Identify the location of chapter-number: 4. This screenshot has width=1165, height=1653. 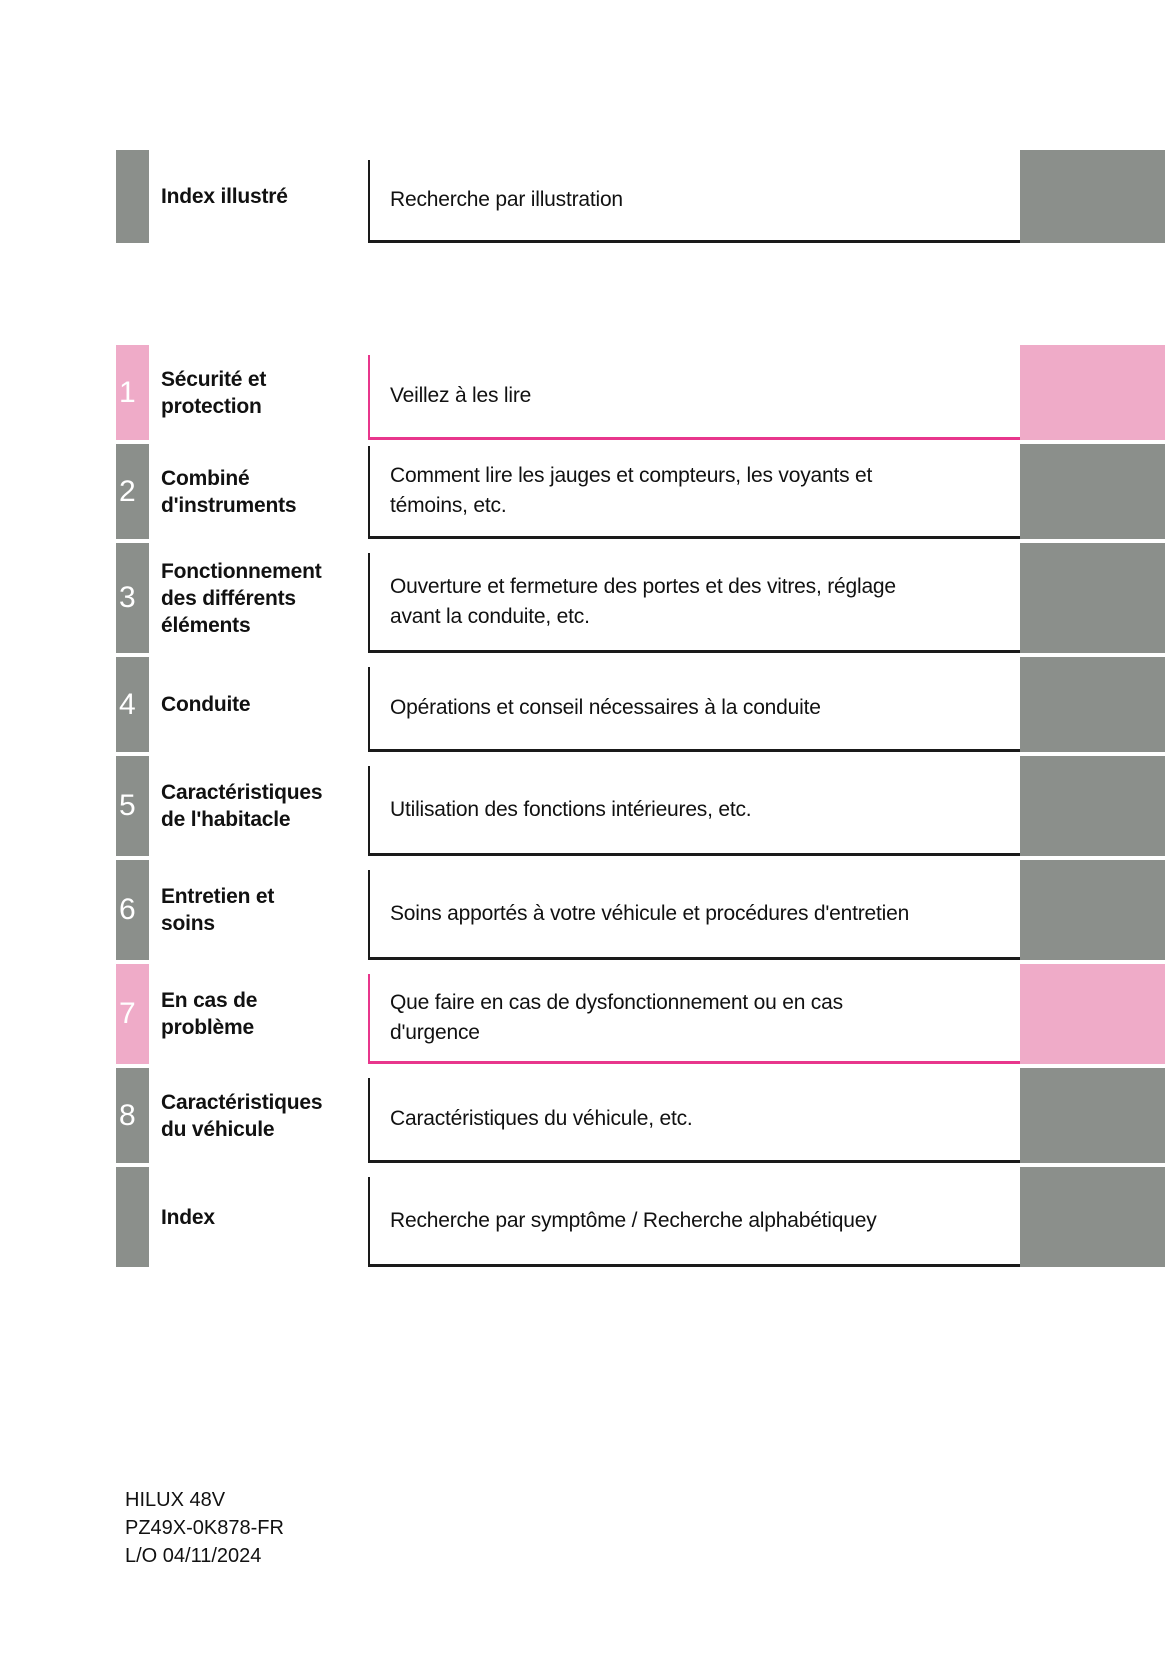
(127, 704).